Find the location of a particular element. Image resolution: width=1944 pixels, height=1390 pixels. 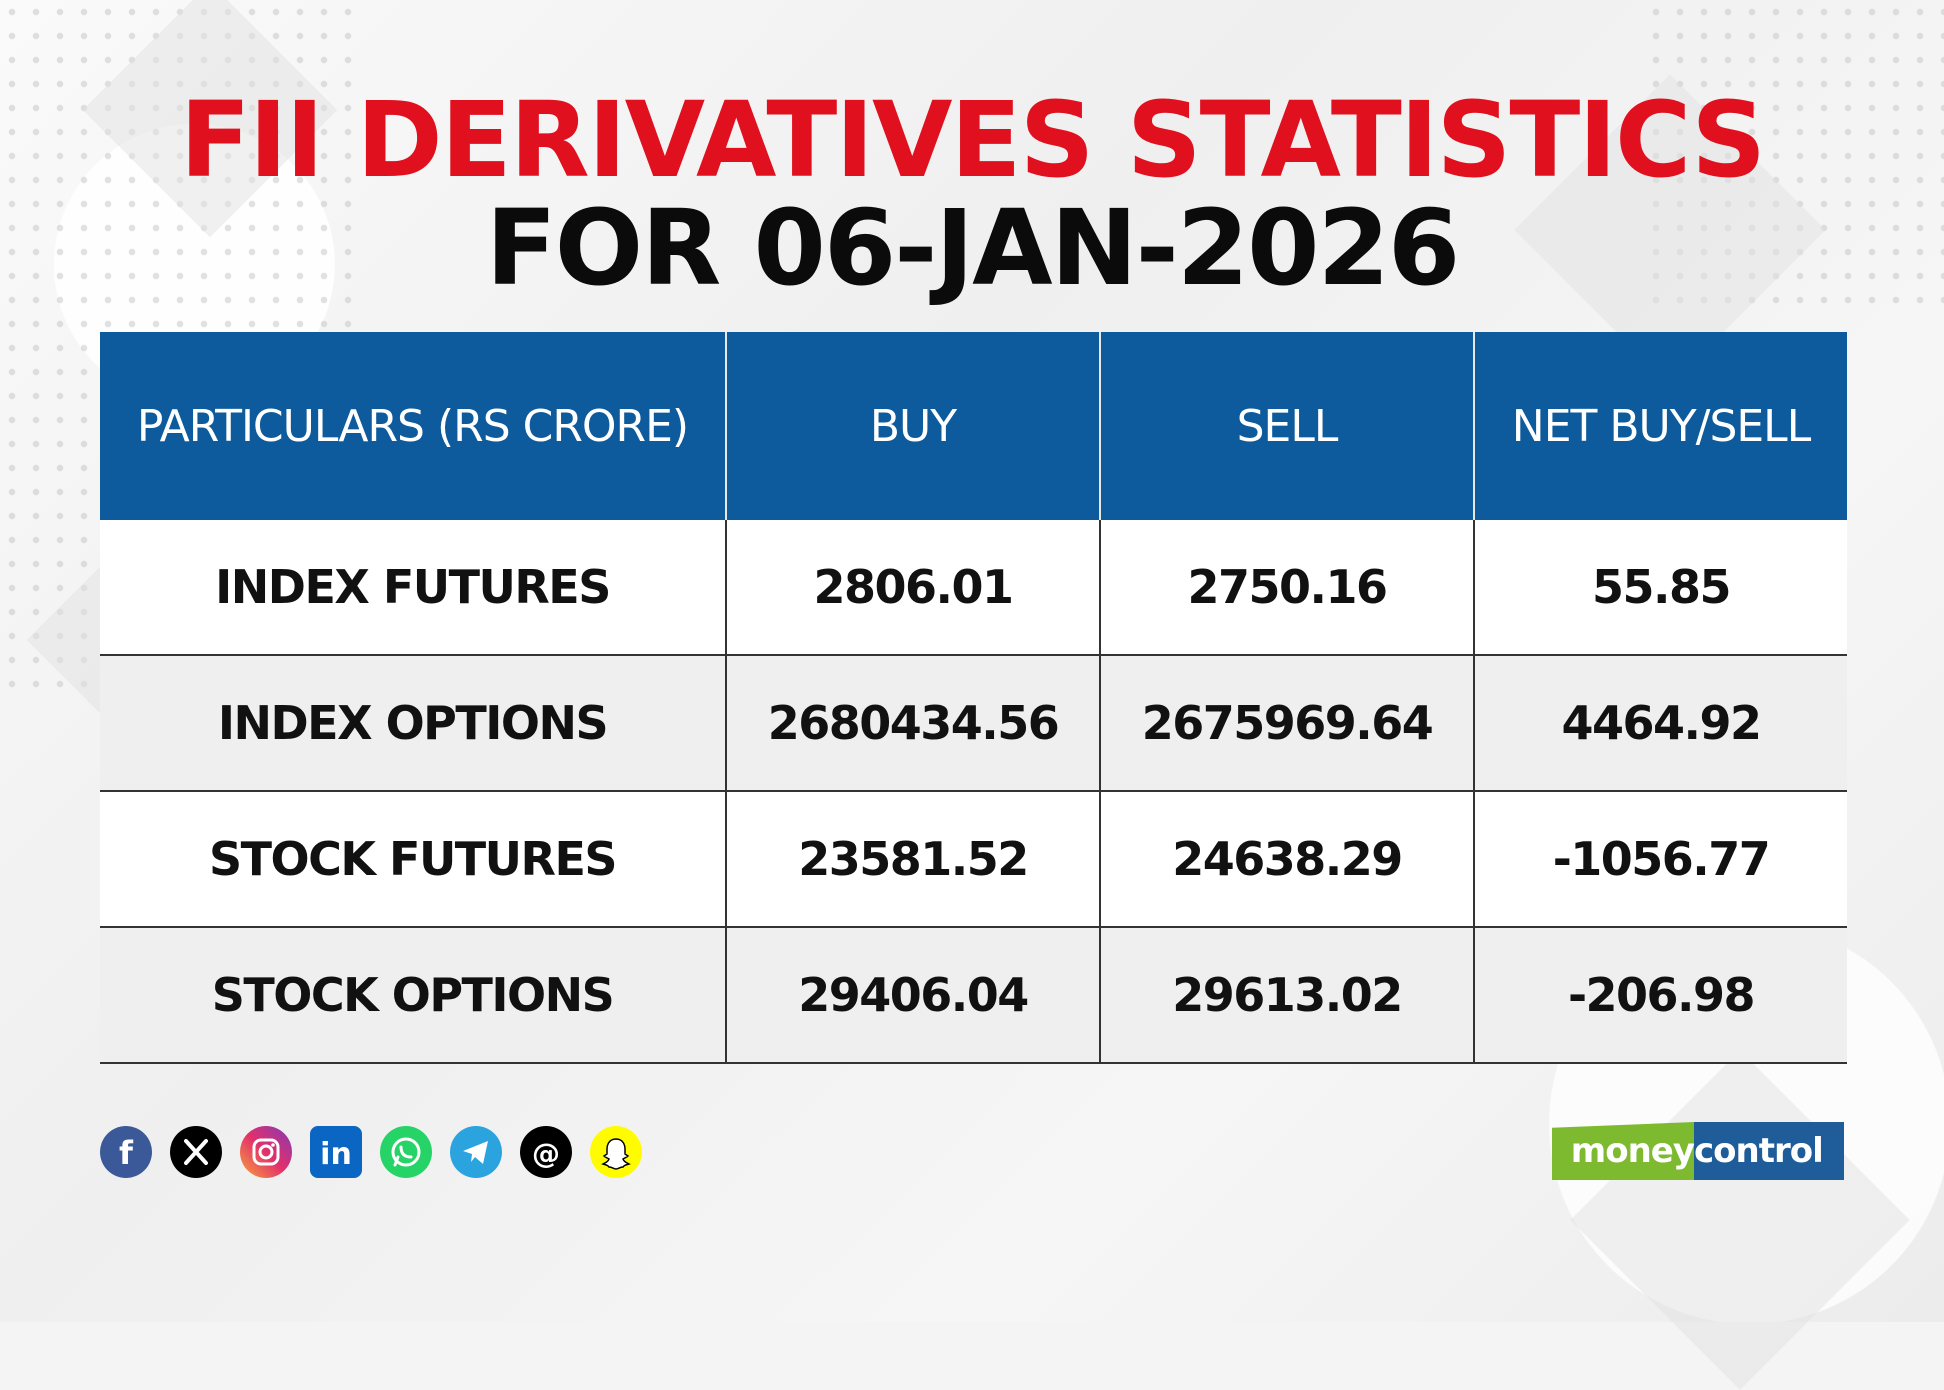

row-label: INDEX OPTIONS is located at coordinates (412, 724).